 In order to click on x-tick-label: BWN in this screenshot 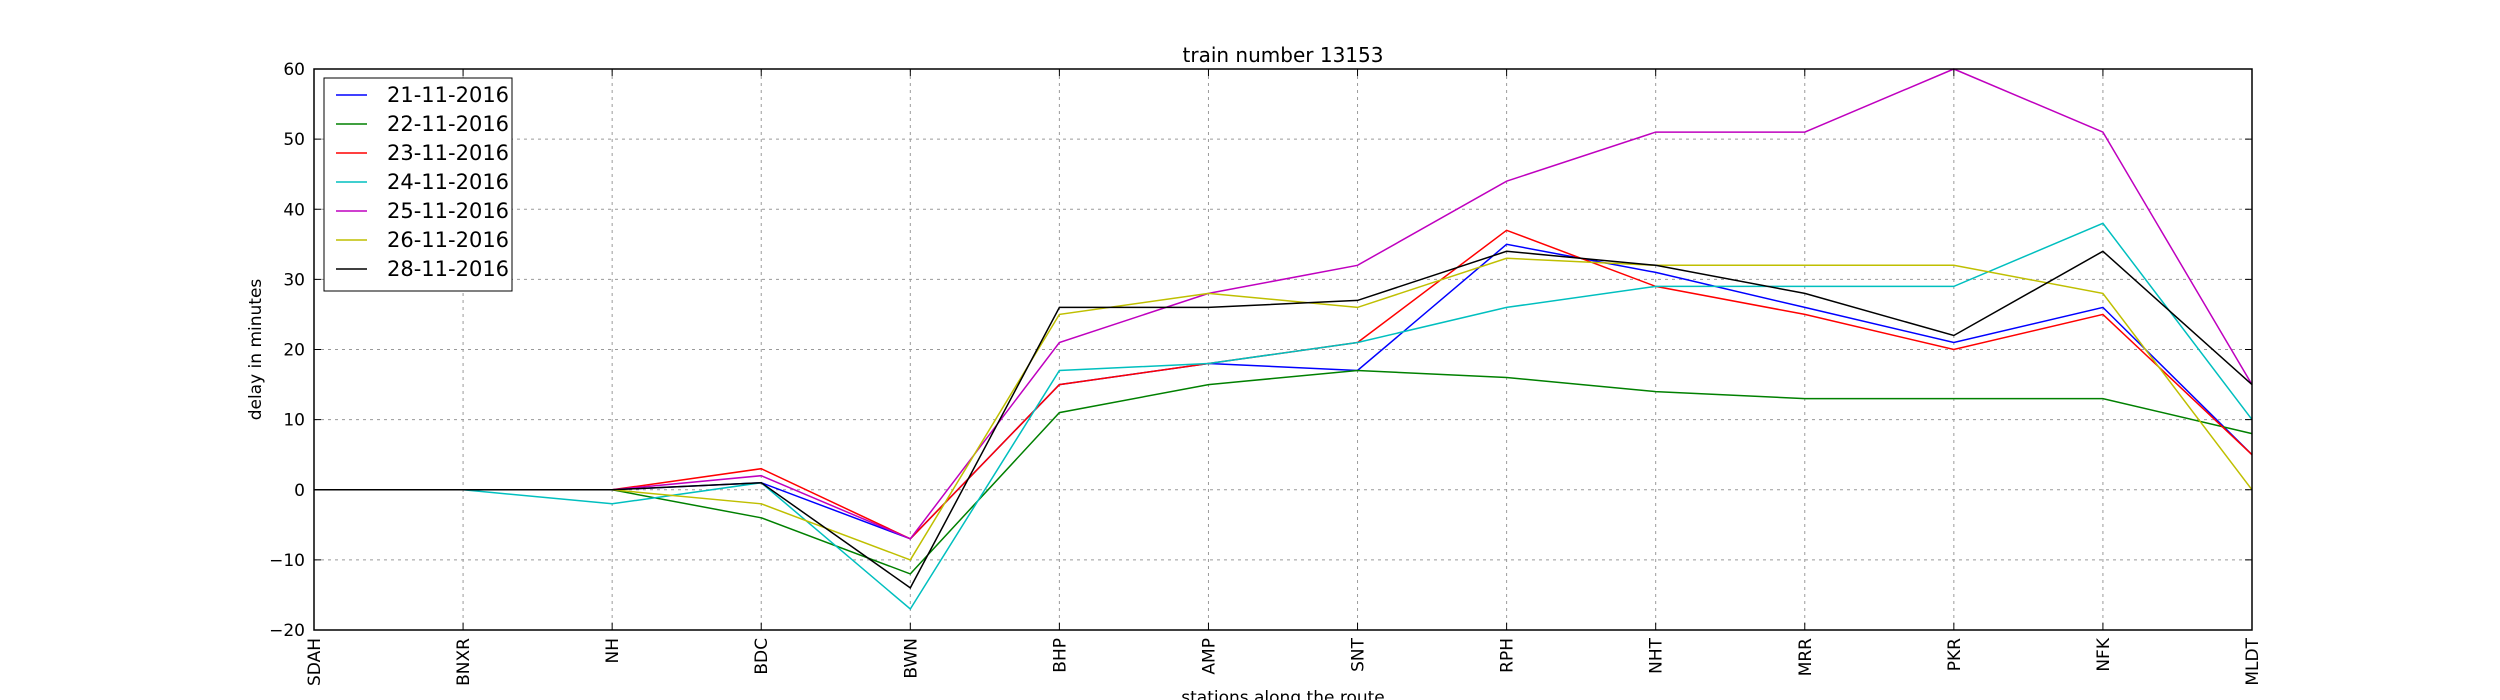, I will do `click(911, 658)`.